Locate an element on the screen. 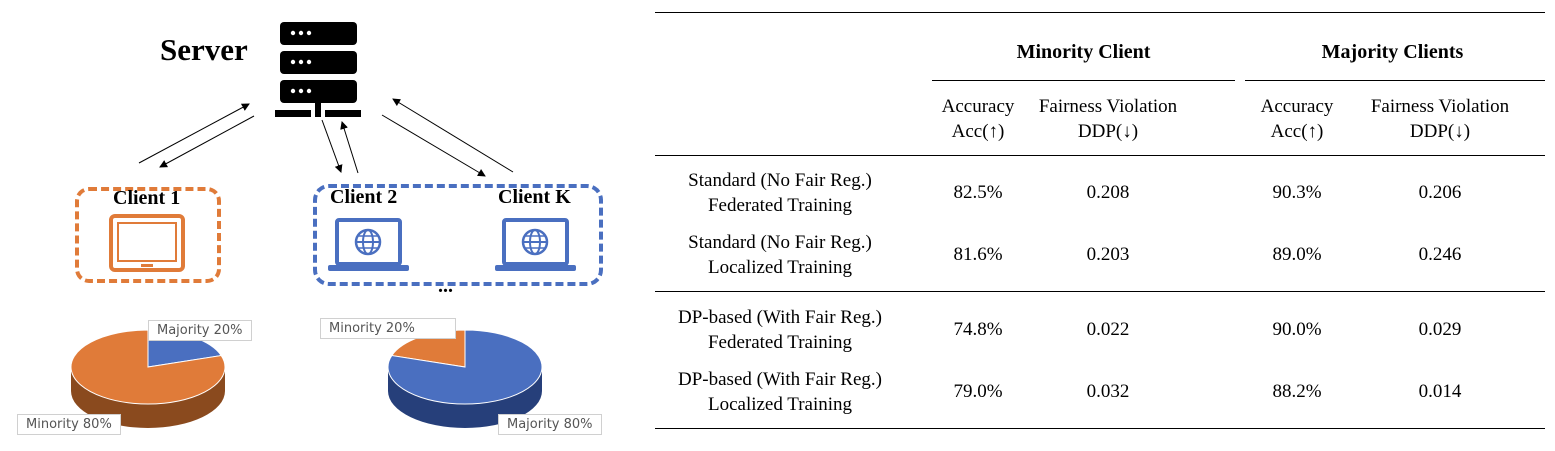 Image resolution: width=1555 pixels, height=451 pixels. value-cell: 82.5% is located at coordinates (978, 192).